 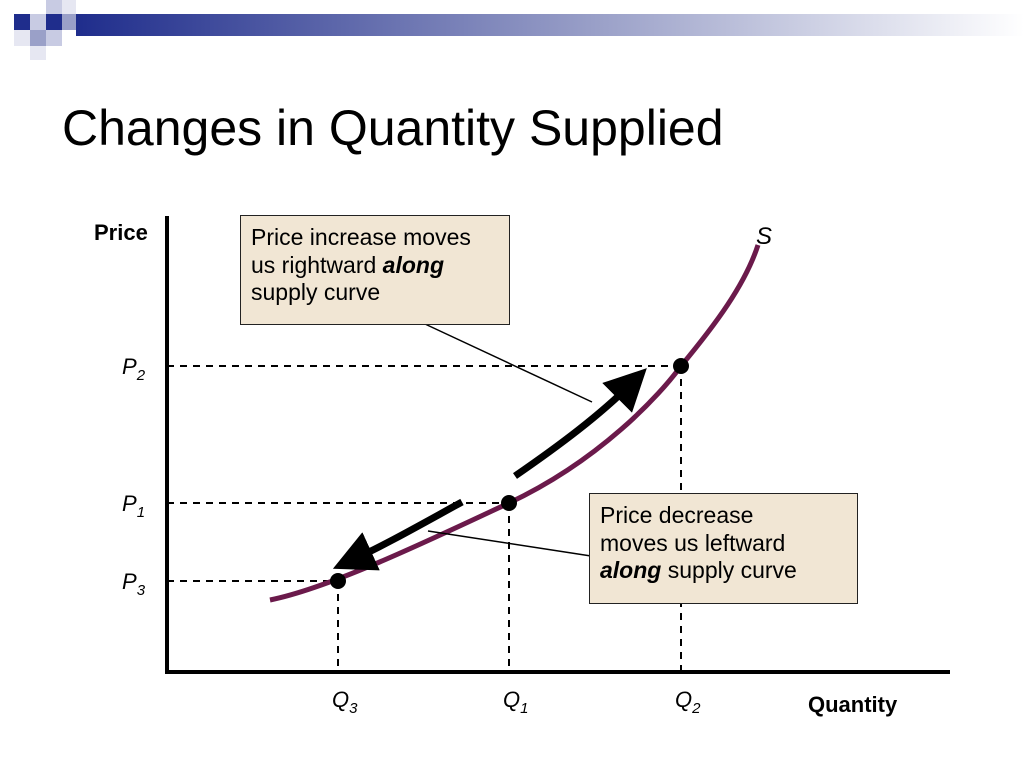 I want to click on leftward-arrow, so click(x=398, y=534).